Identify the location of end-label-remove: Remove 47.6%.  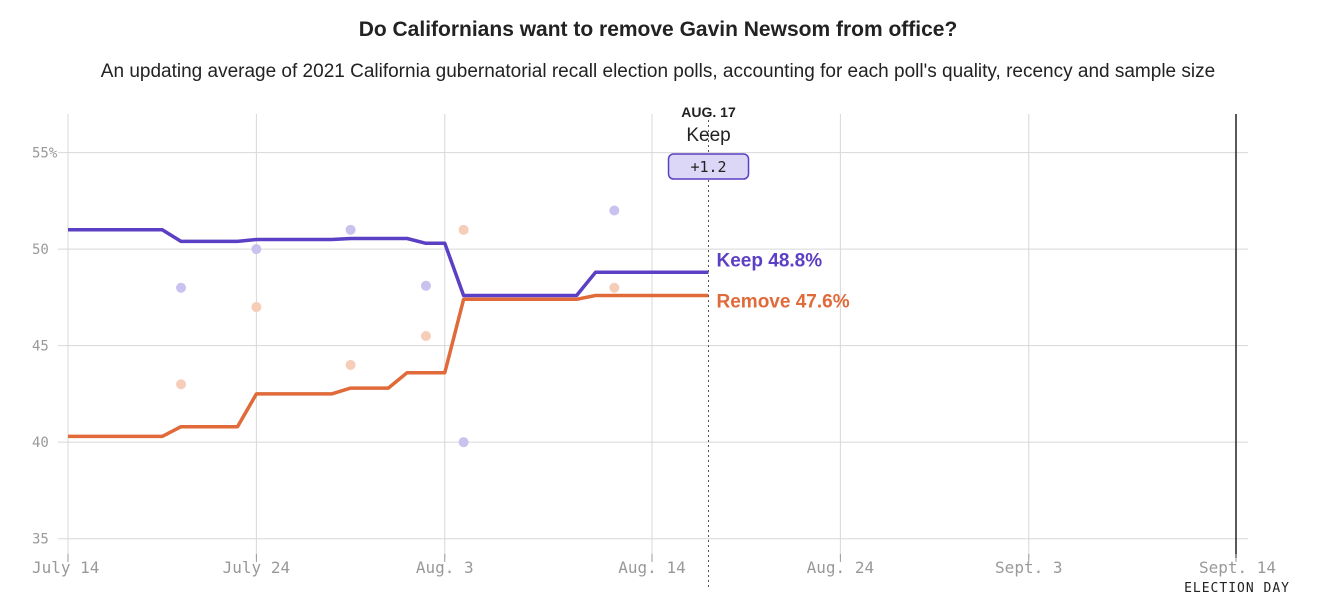
(783, 301).